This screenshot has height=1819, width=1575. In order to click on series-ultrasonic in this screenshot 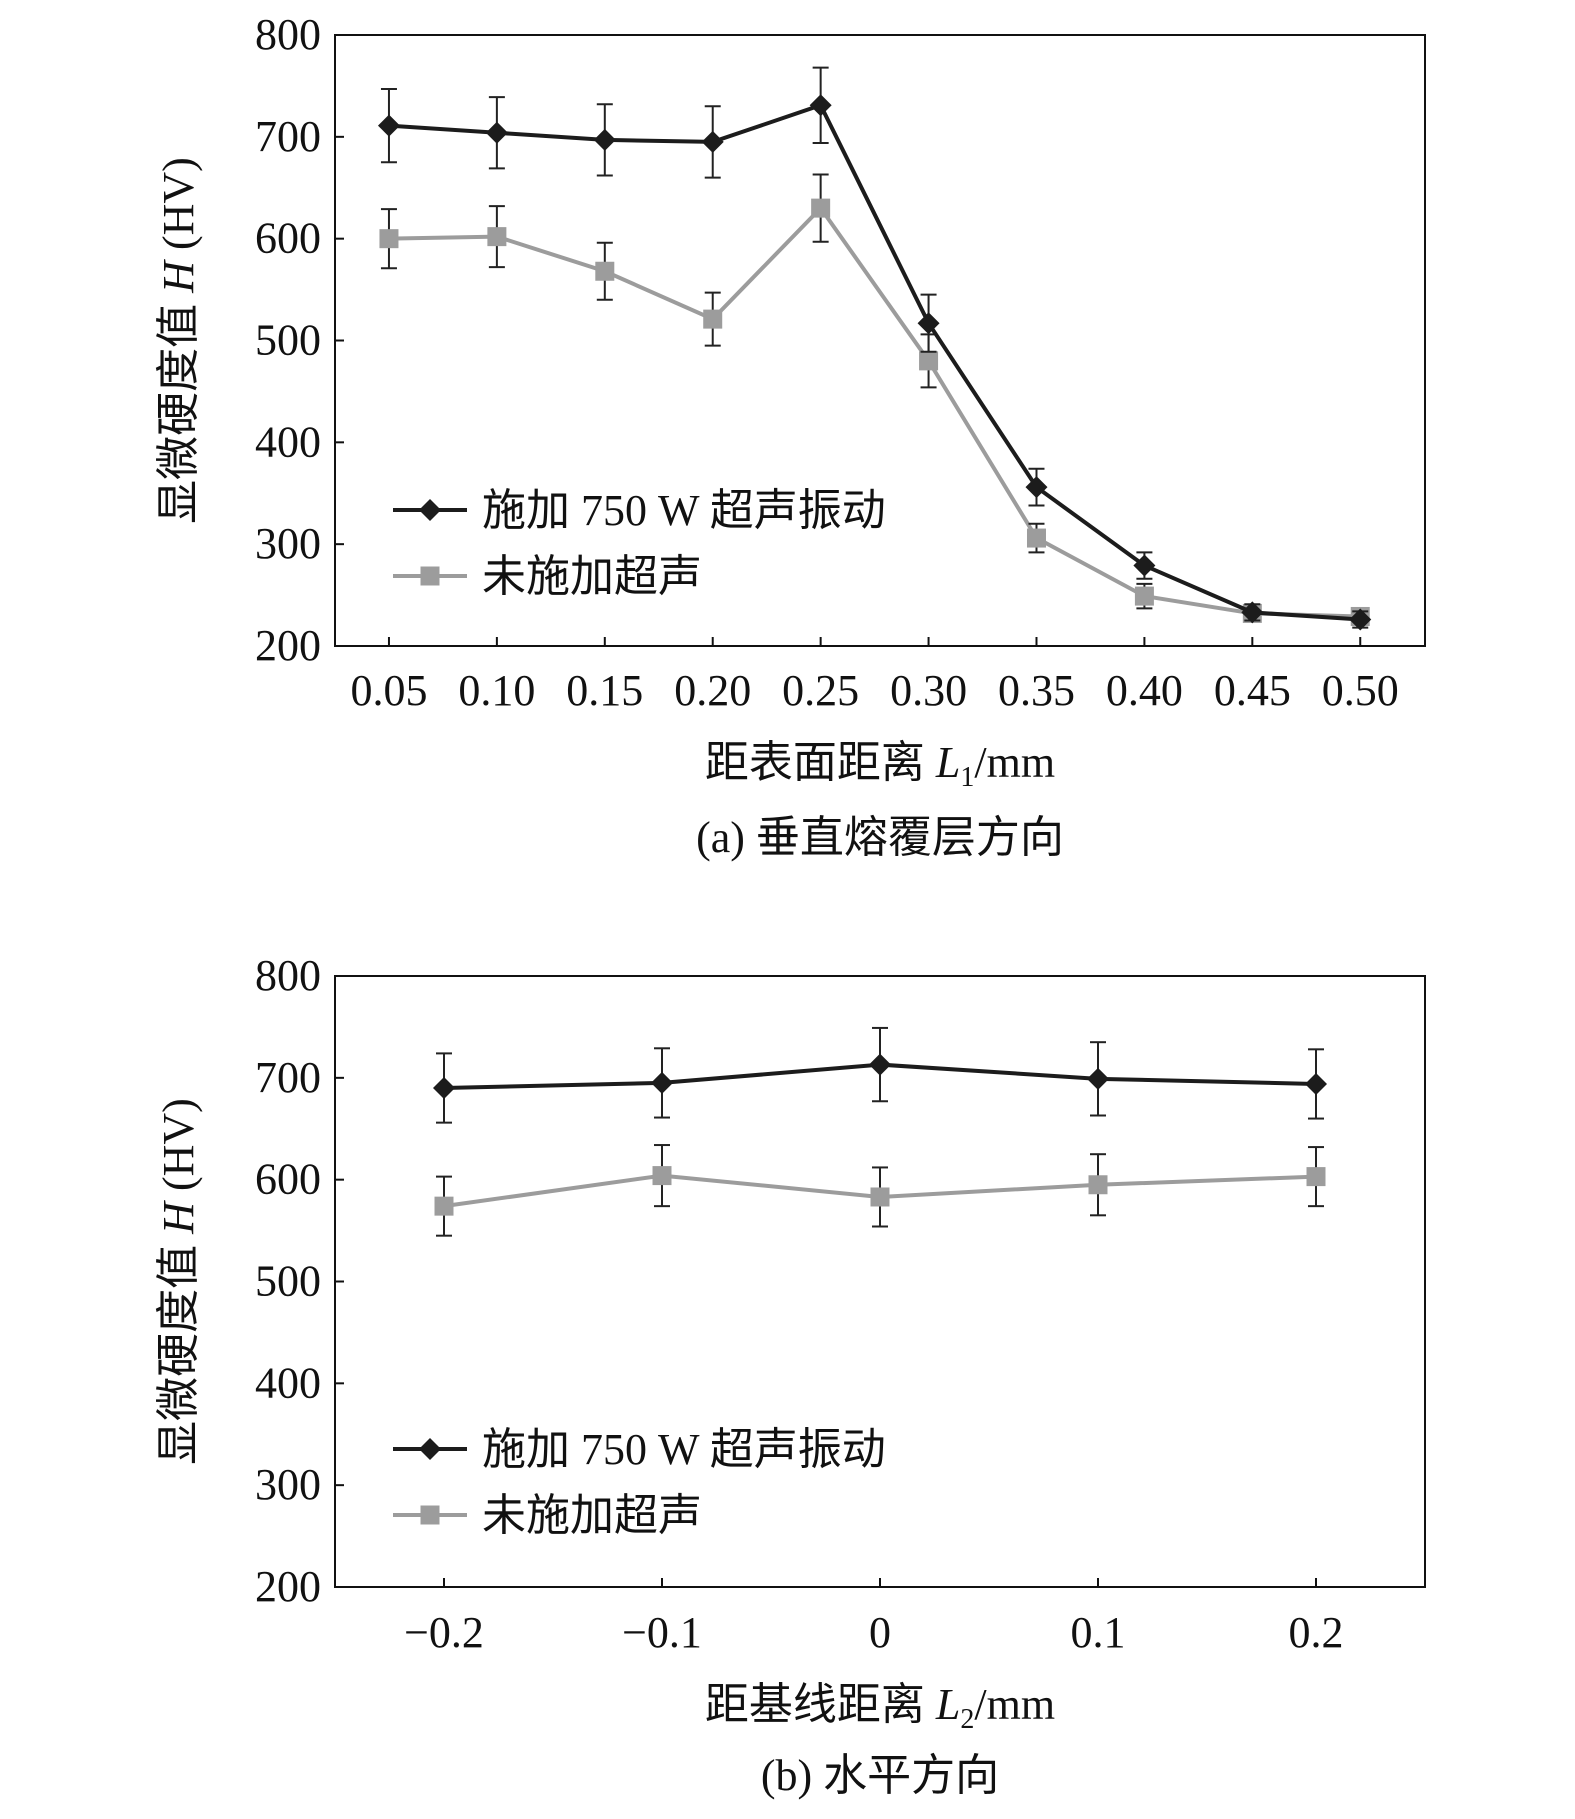, I will do `click(880, 1075)`.